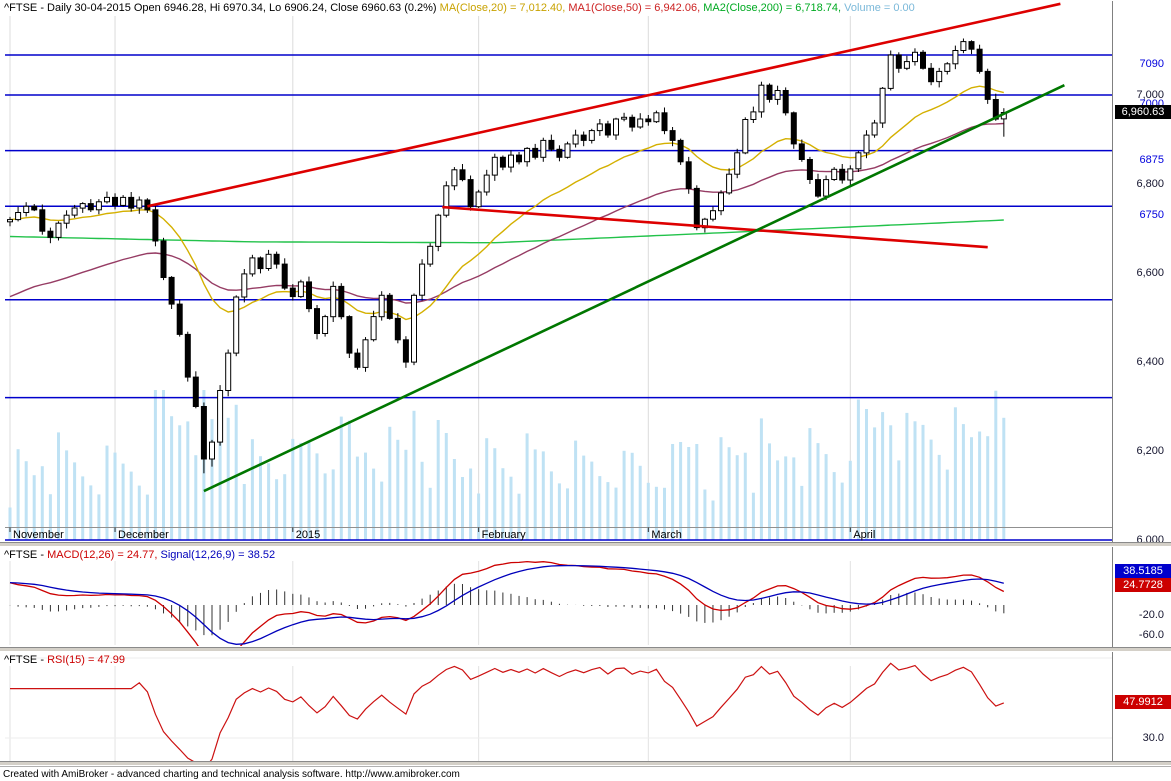 The image size is (1171, 781). What do you see at coordinates (1143, 702) in the screenshot?
I see `rsi-value-box: 47.9912` at bounding box center [1143, 702].